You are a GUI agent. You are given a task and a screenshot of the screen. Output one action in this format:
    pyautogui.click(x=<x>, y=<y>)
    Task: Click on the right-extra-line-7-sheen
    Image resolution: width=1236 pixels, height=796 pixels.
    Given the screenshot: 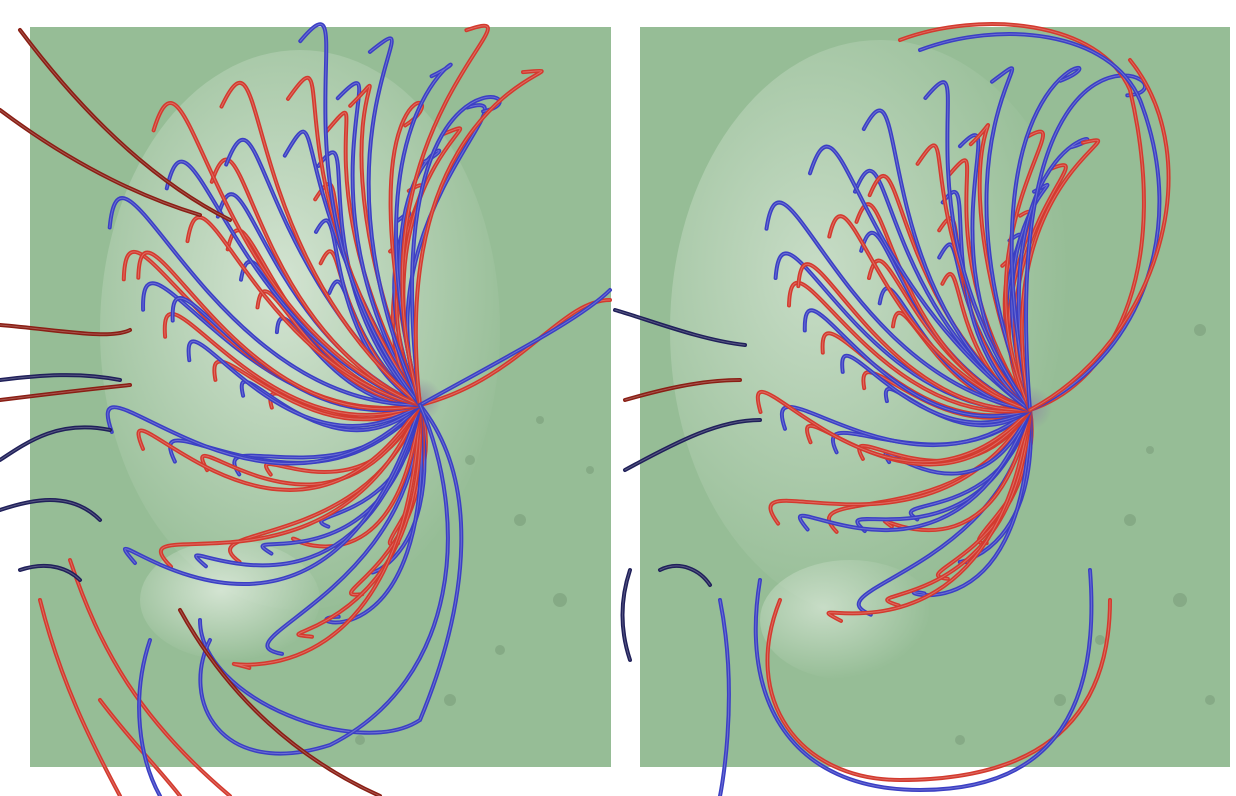 What is the action you would take?
    pyautogui.click(x=724, y=697)
    